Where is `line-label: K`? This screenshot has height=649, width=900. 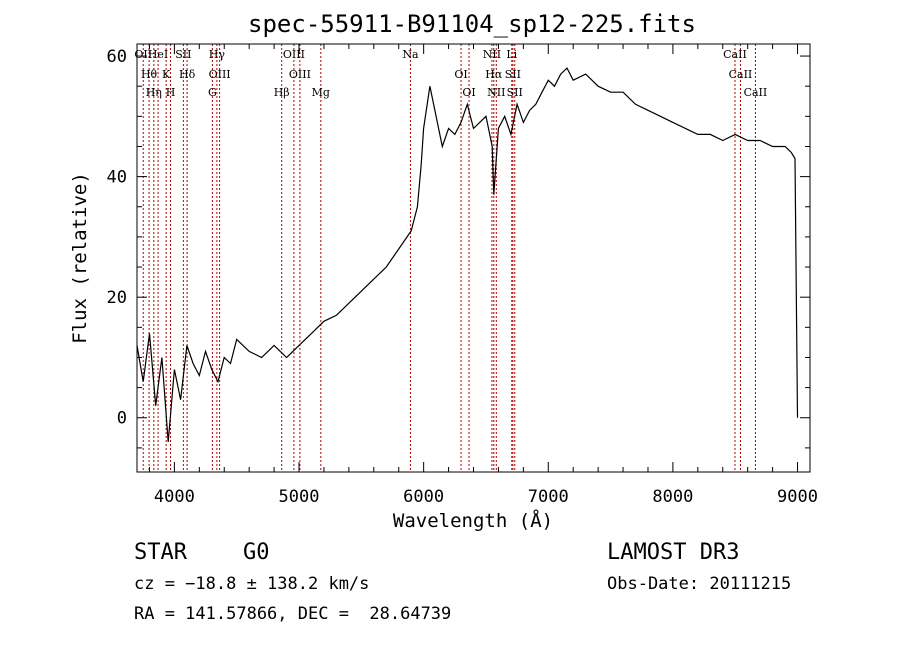
line-label: K is located at coordinates (166, 74).